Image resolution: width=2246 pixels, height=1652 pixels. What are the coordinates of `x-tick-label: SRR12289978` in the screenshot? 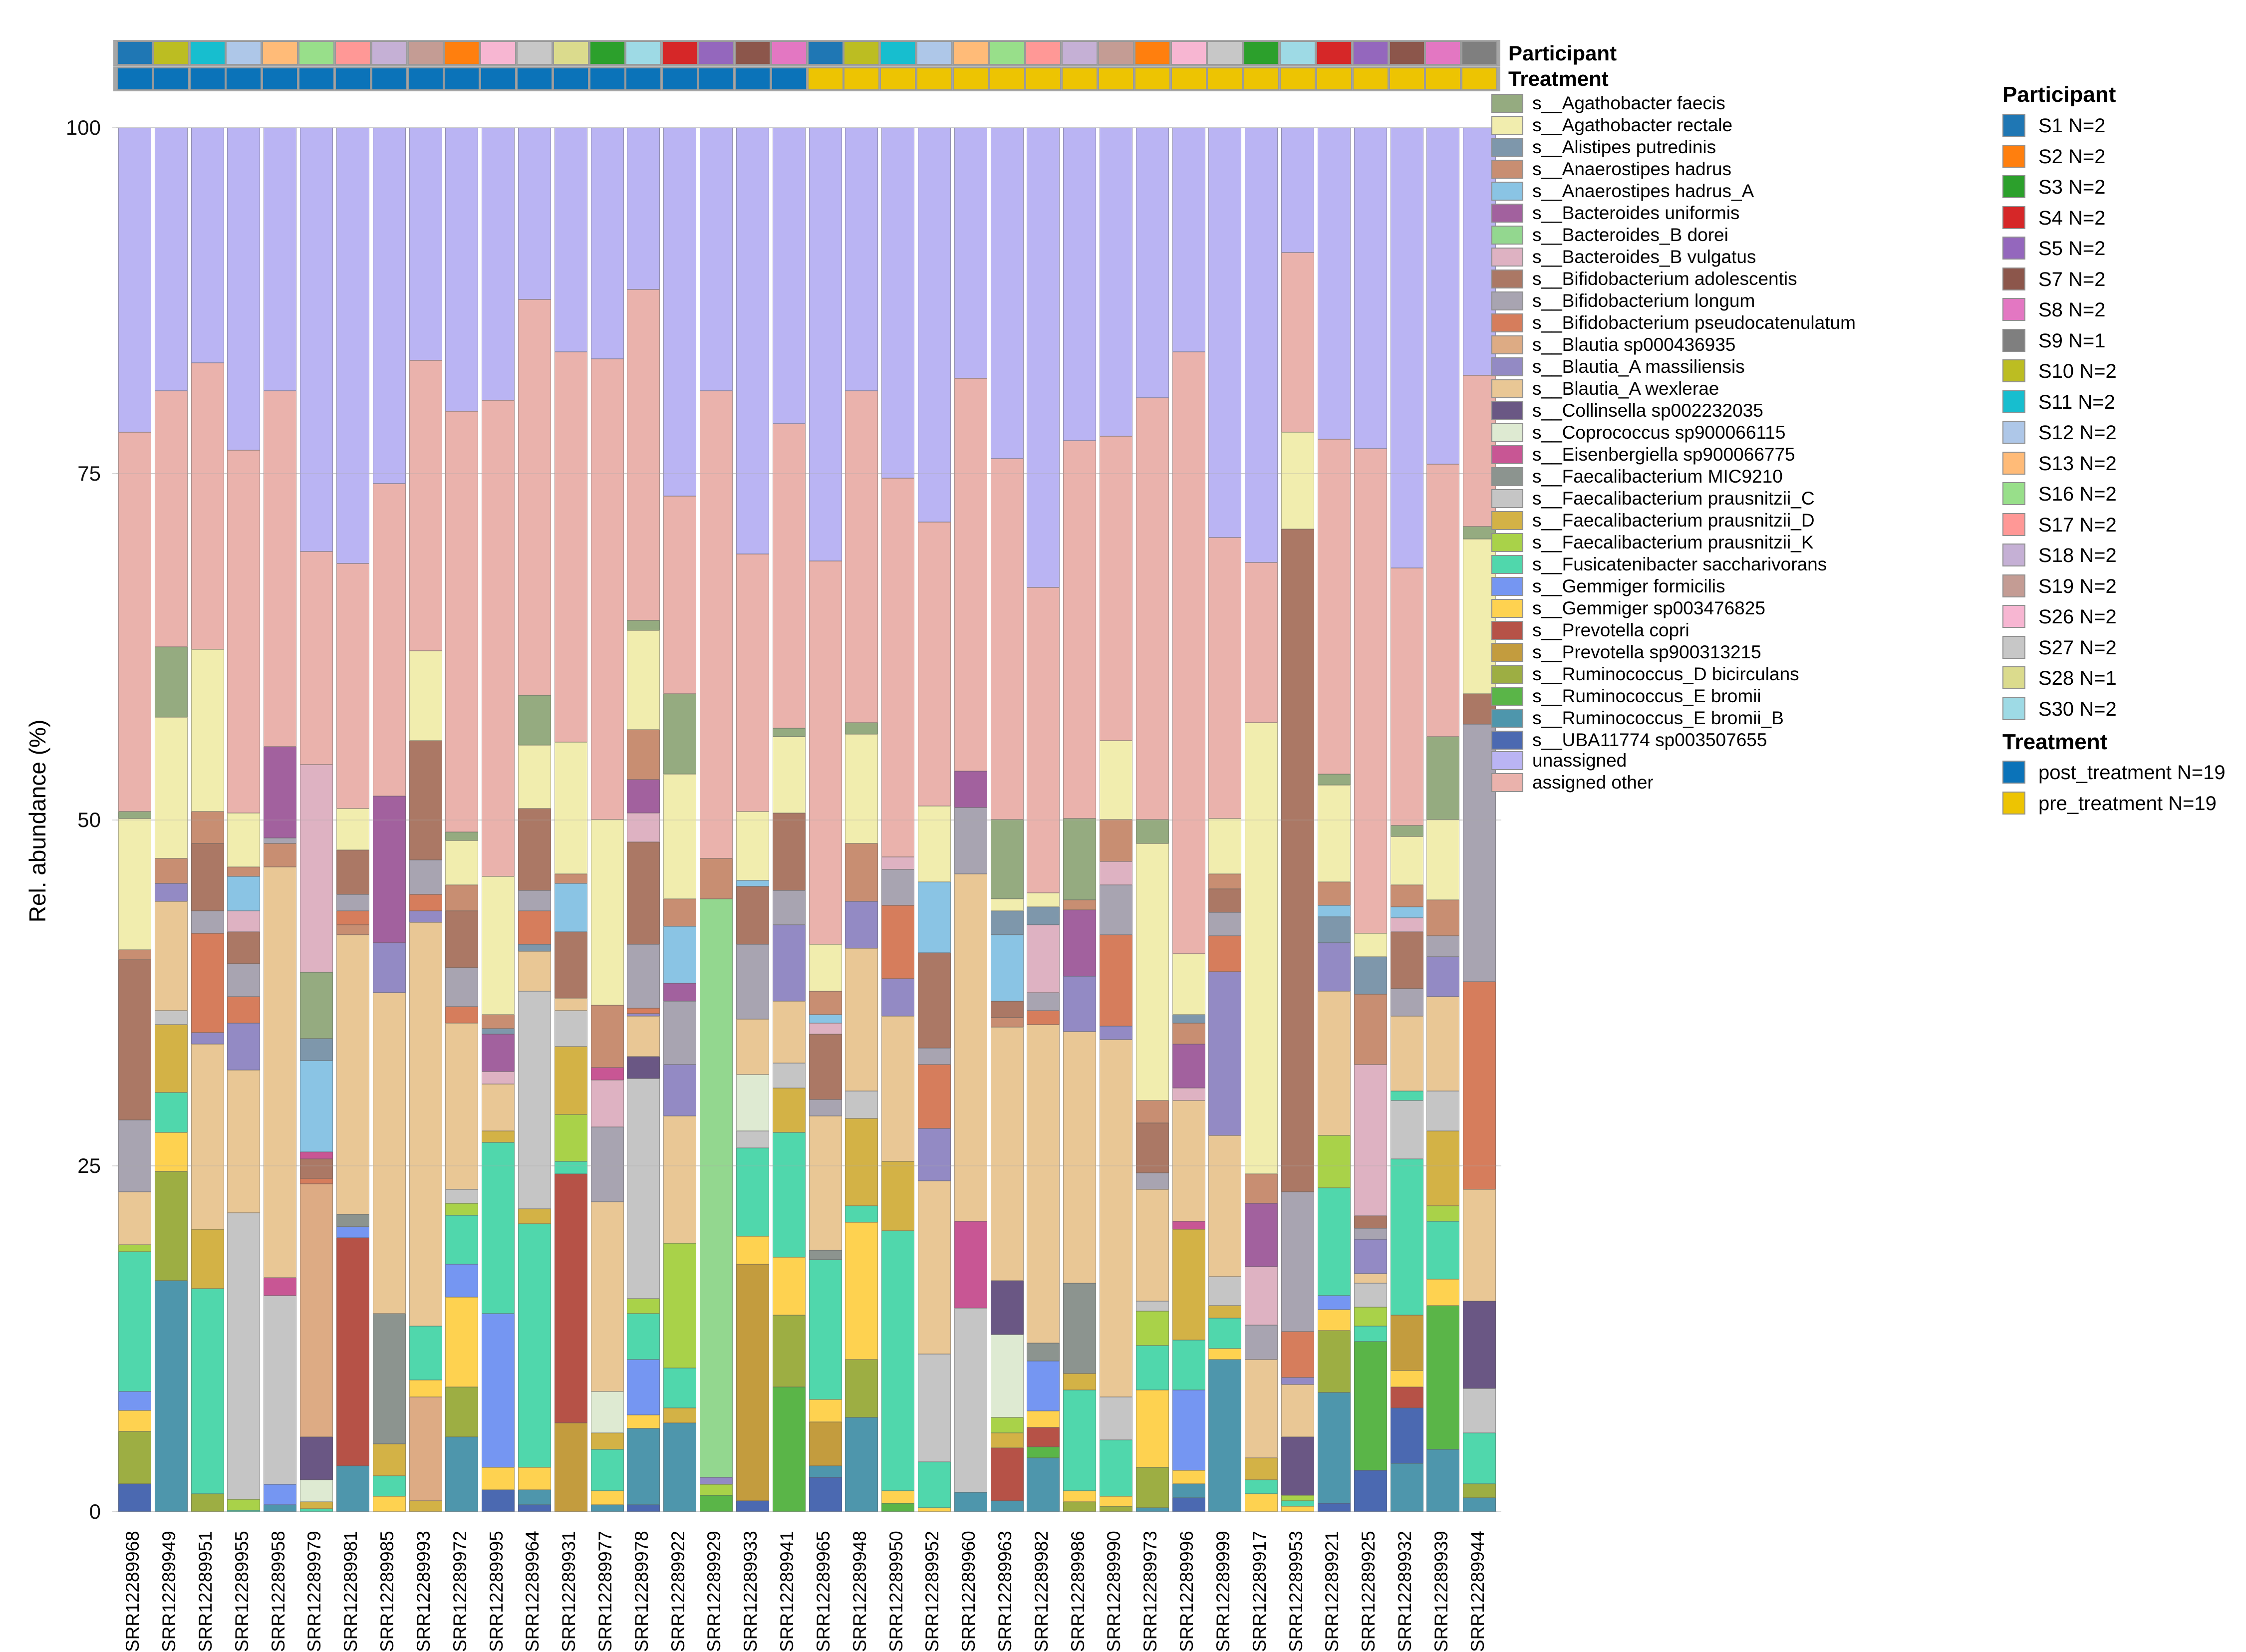 It's located at (641, 1591).